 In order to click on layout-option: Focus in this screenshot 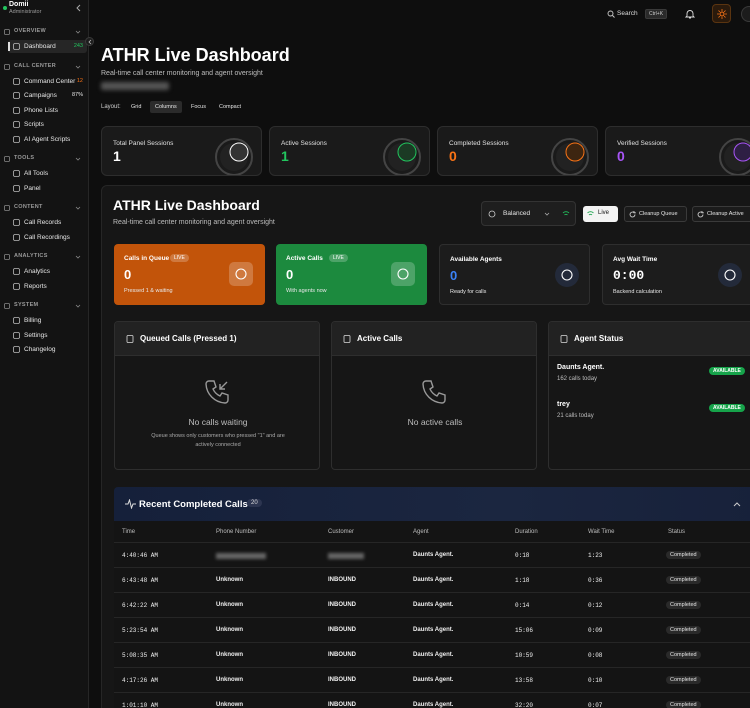, I will do `click(198, 107)`.